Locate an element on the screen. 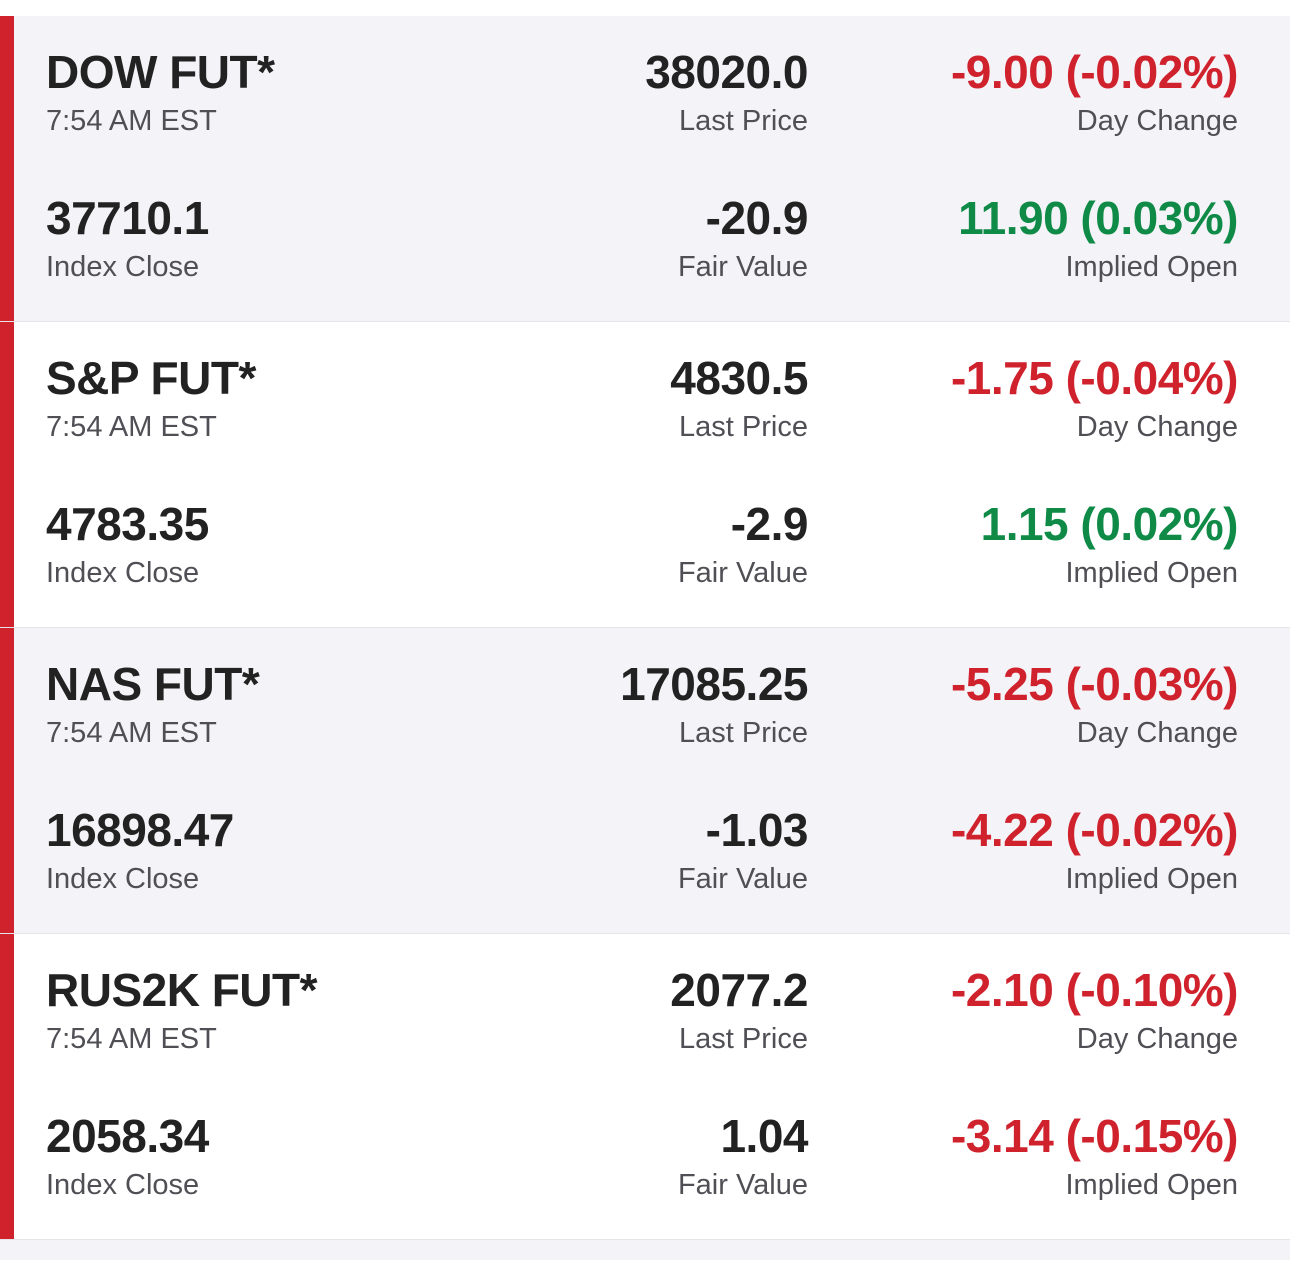 The width and height of the screenshot is (1290, 1266). last-price-value: 2077.2 is located at coordinates (739, 990).